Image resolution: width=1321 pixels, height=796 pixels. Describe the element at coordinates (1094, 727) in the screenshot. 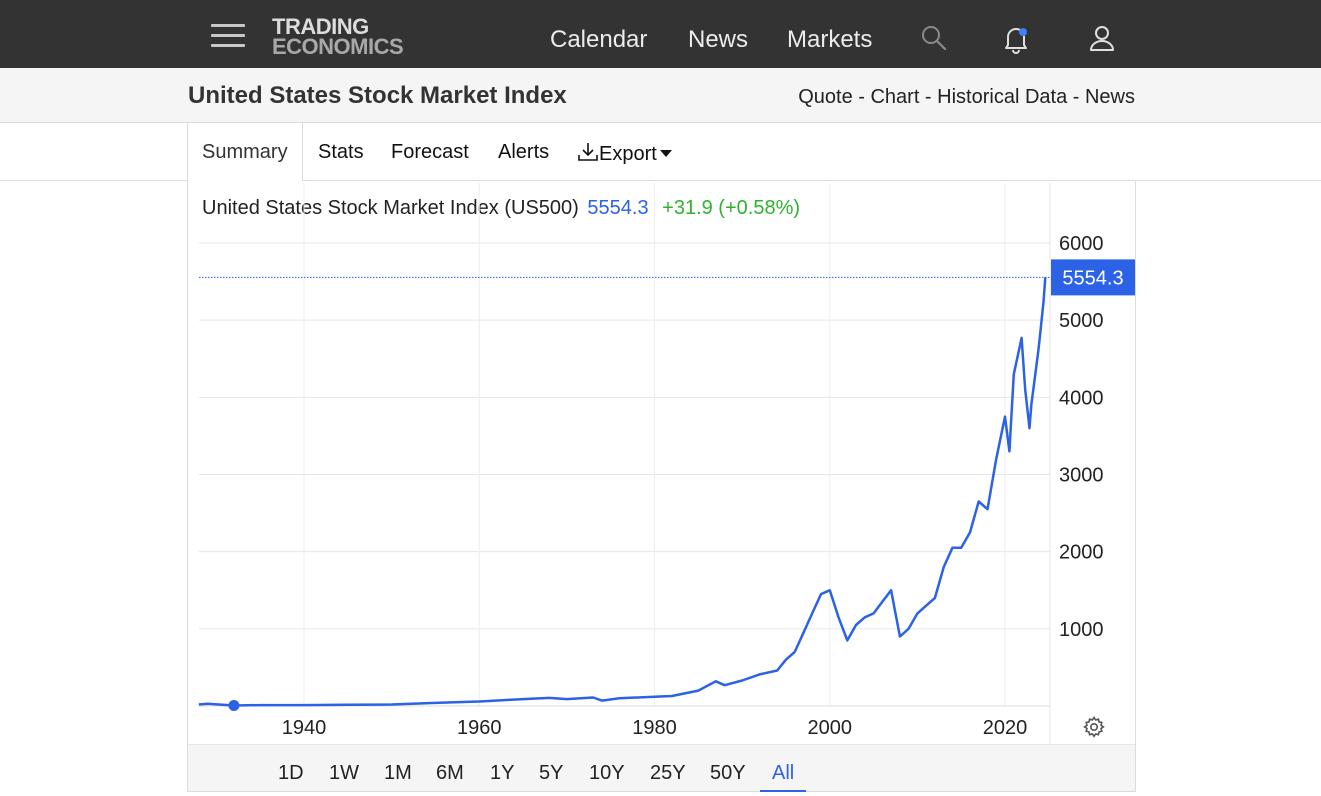

I see `chart-settings-gear-icon` at that location.